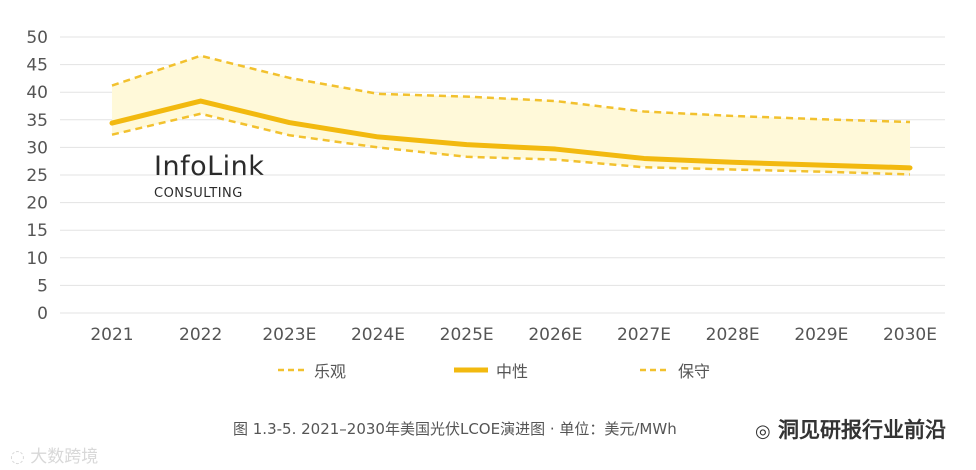 This screenshot has width=976, height=470. Describe the element at coordinates (37, 93) in the screenshot. I see `y-tick-label: 40` at that location.